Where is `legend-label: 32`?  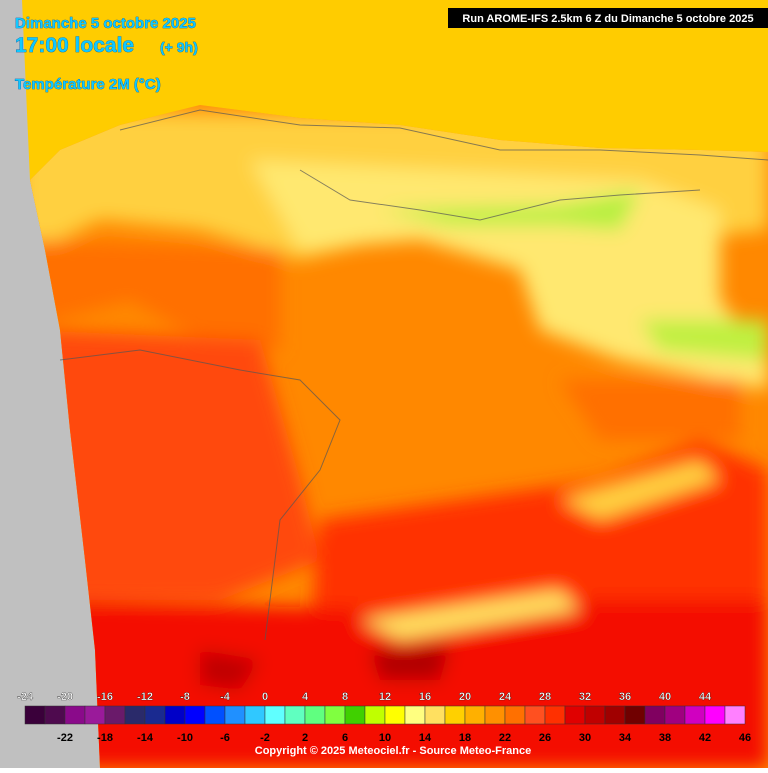 legend-label: 32 is located at coordinates (585, 697).